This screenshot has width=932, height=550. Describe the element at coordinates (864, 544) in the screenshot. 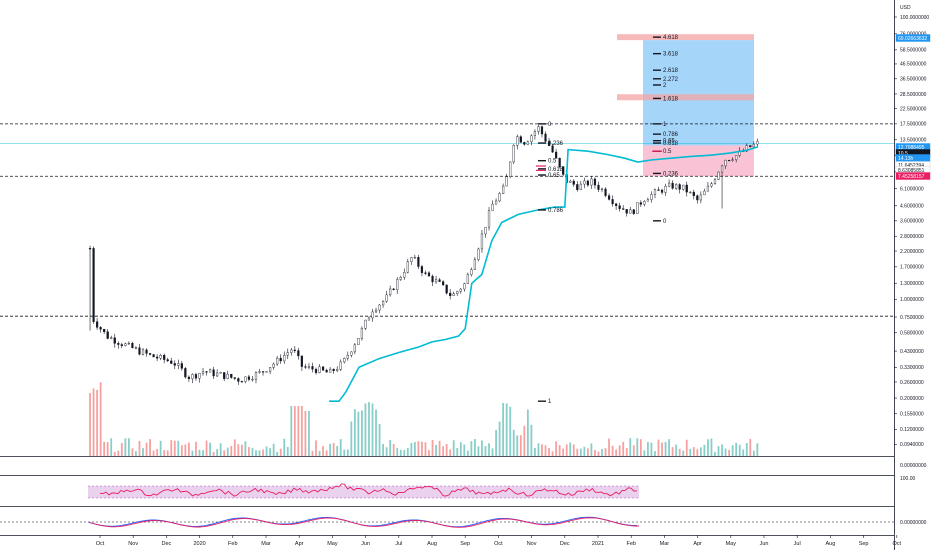

I see `time-tick-label: Sep` at that location.